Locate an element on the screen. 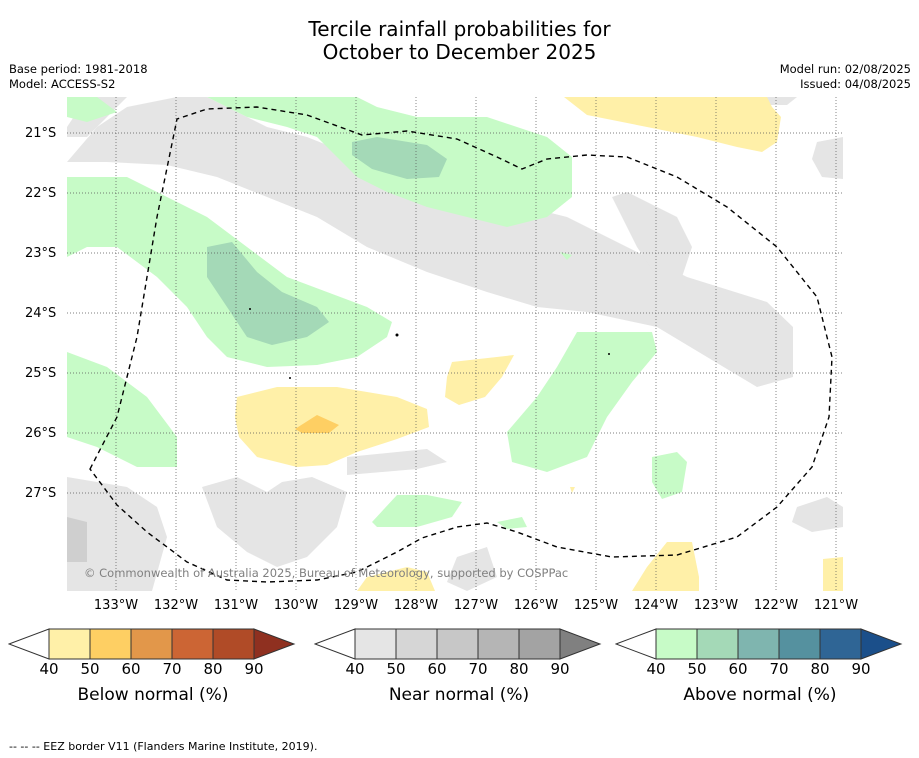 The image size is (919, 758). lat-label-26s: 26°S is located at coordinates (41, 433).